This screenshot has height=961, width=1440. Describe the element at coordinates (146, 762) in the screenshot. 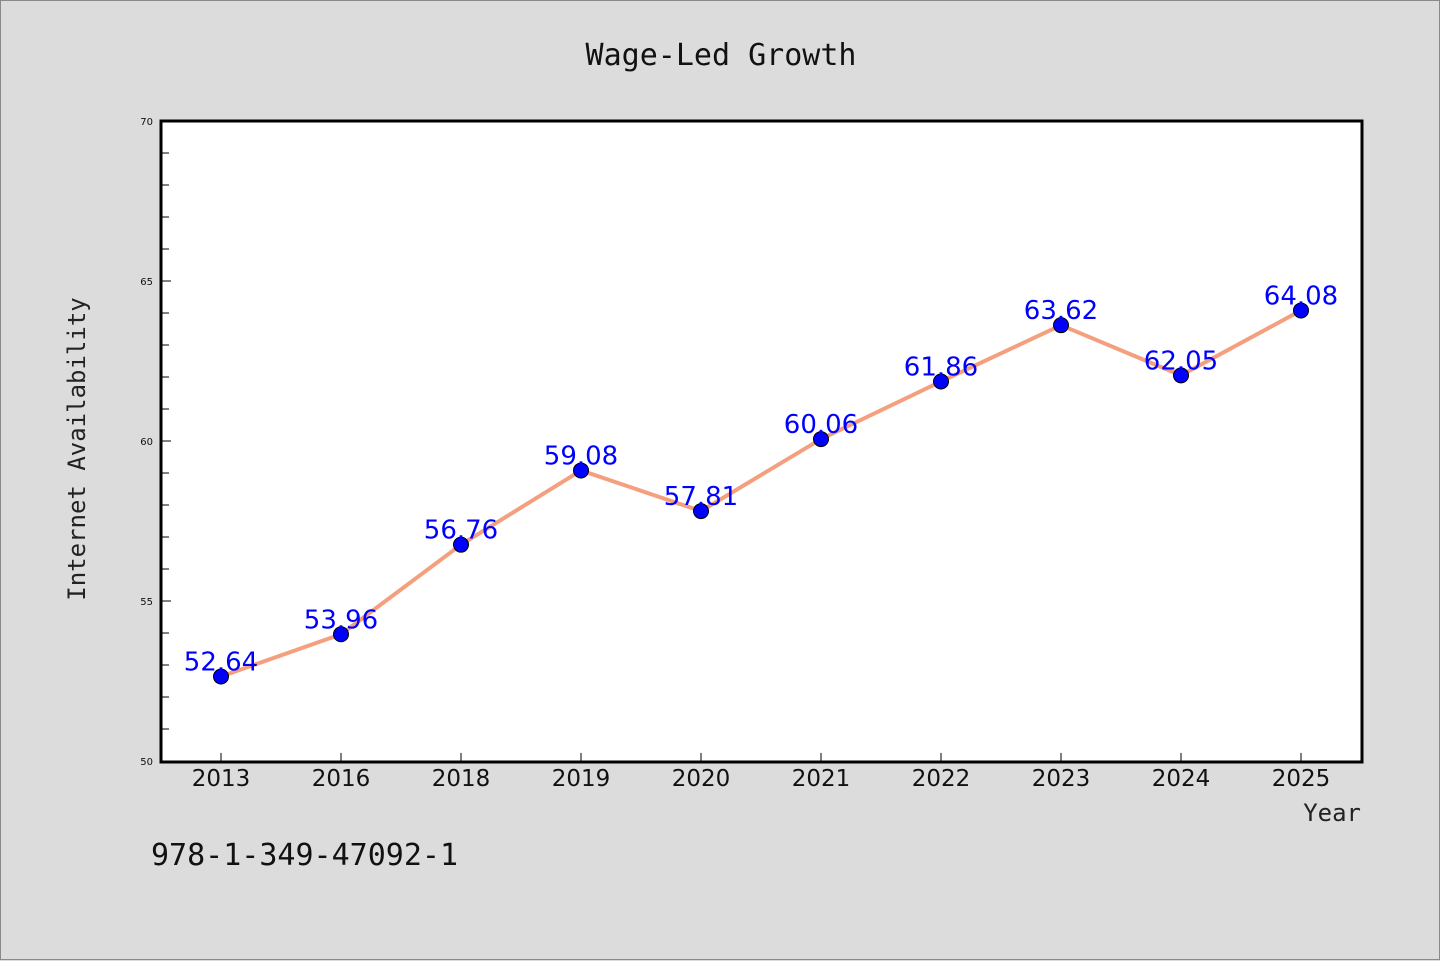

I see `y-tick-label: 50` at that location.